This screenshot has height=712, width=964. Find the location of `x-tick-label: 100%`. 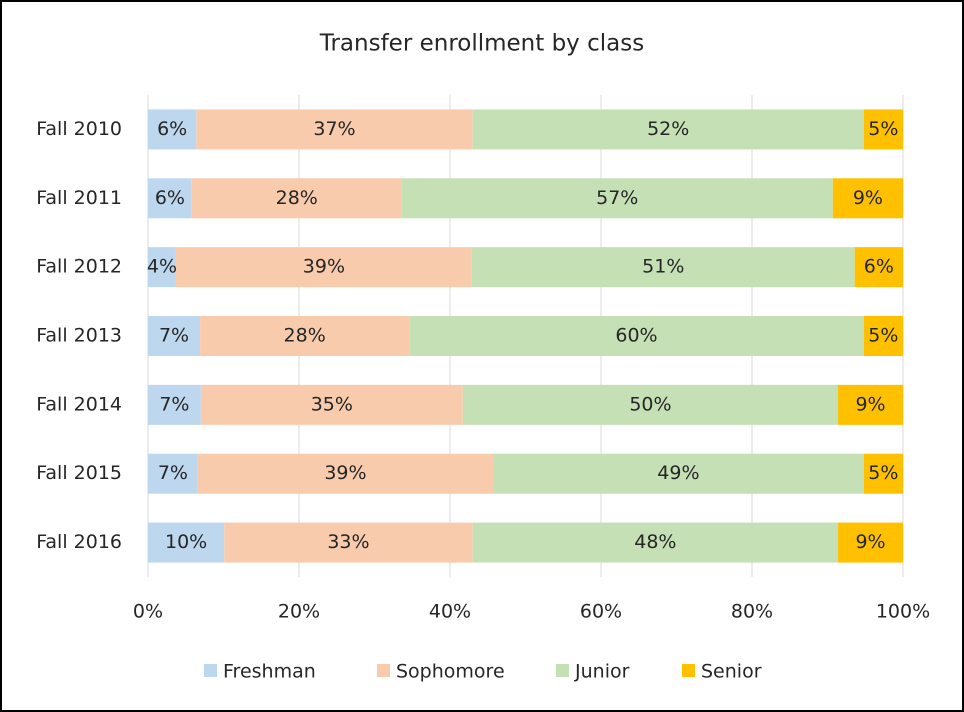

x-tick-label: 100% is located at coordinates (903, 612).